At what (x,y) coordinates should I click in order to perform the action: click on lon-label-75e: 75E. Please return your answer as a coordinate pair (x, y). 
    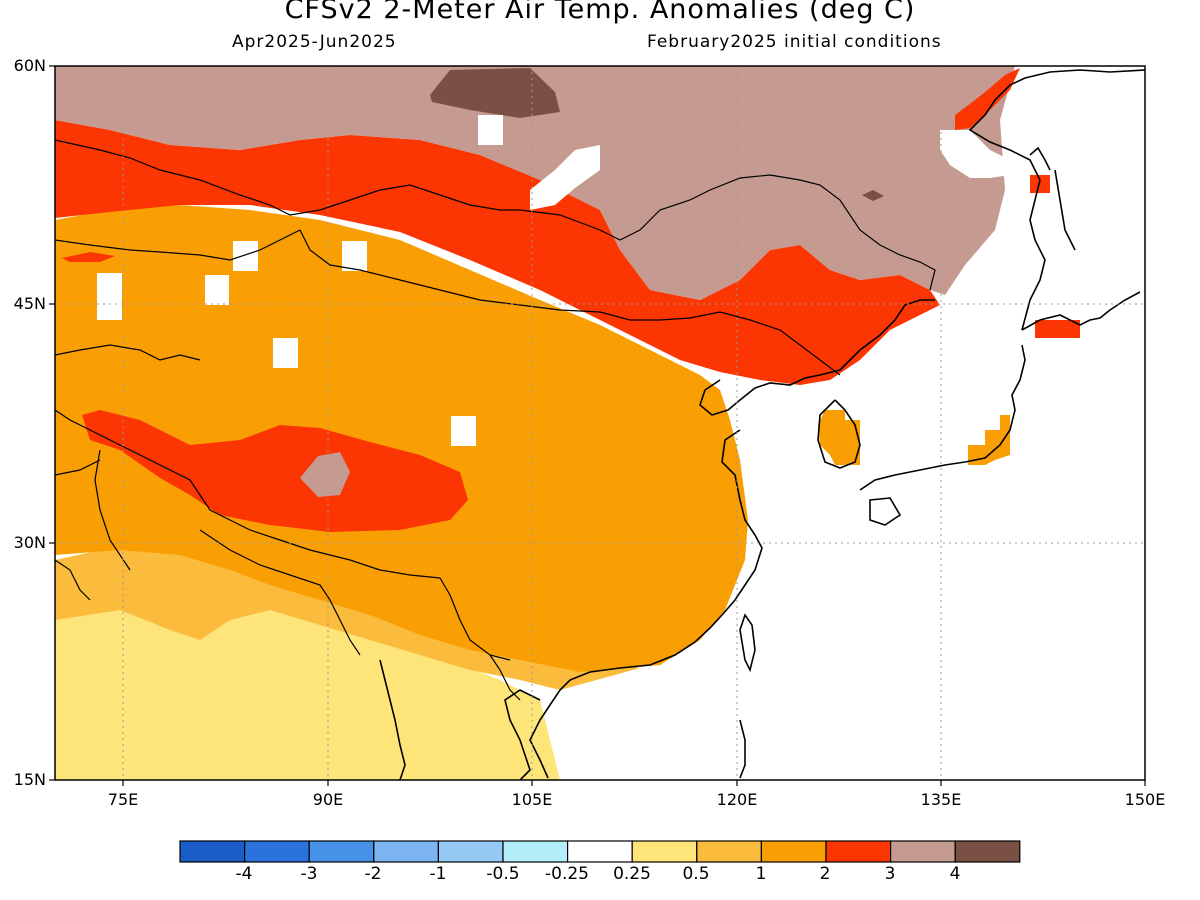
    Looking at the image, I should click on (123, 799).